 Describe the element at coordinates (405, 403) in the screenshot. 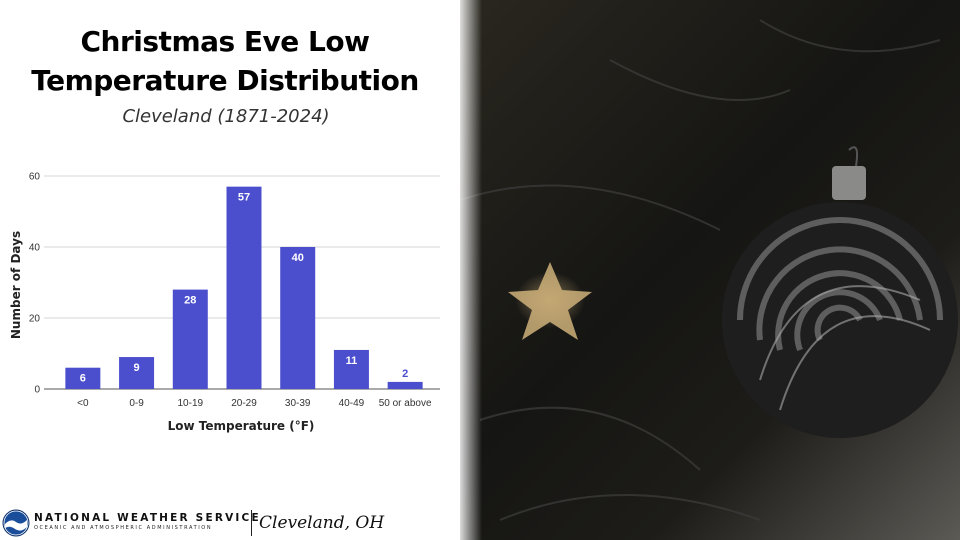

I see `x-tick-label-6: 50 or above` at that location.